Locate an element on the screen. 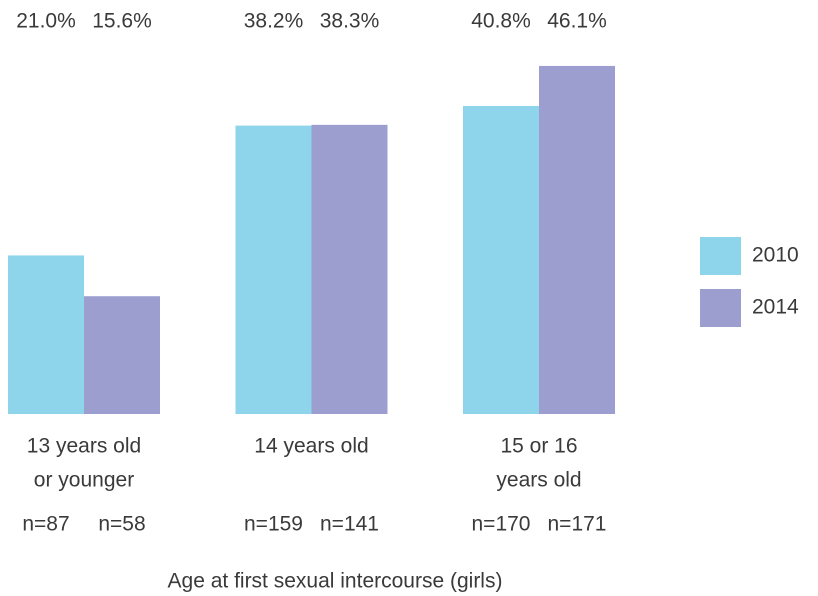 The image size is (818, 596). value-label: 40.8% is located at coordinates (501, 21).